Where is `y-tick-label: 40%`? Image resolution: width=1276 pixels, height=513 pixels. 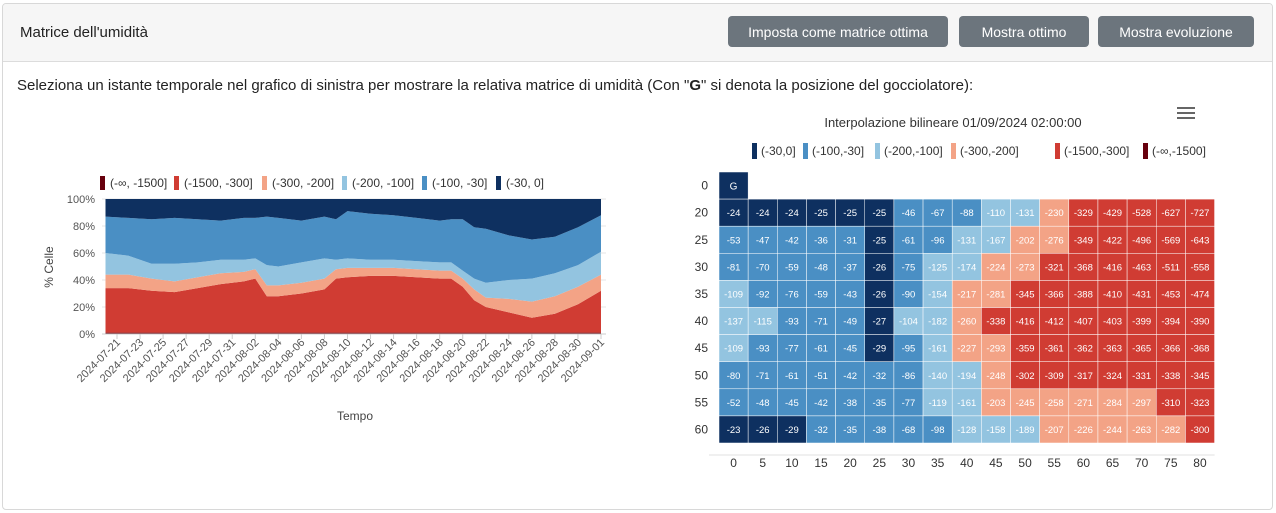 y-tick-label: 40% is located at coordinates (84, 281).